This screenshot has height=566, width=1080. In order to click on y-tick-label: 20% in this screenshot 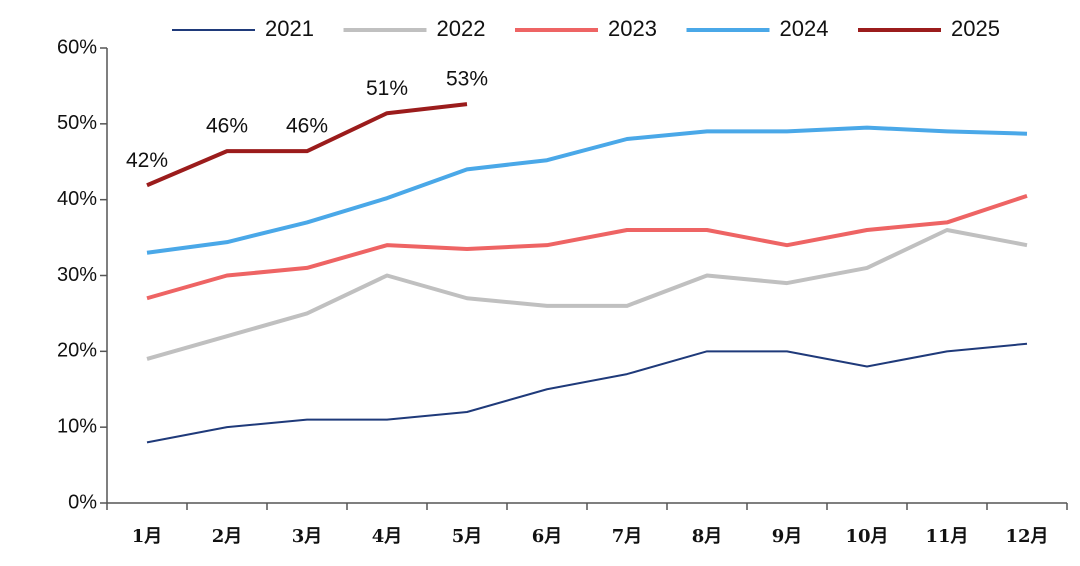, I will do `click(77, 351)`.